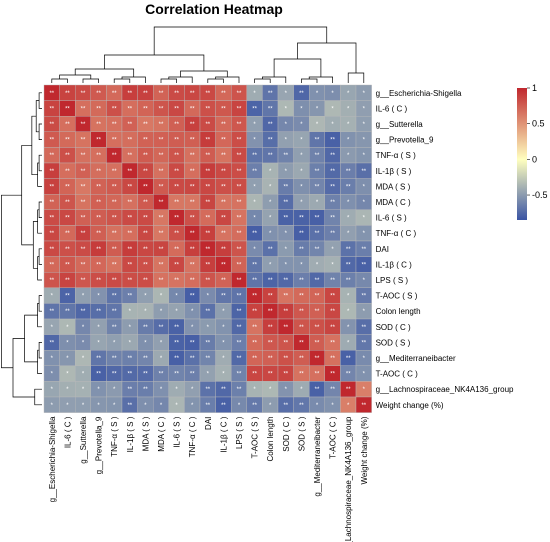 This screenshot has width=550, height=542. Describe the element at coordinates (532, 151) in the screenshot. I see `color-legend: 1 0.5 0 -0.5` at that location.